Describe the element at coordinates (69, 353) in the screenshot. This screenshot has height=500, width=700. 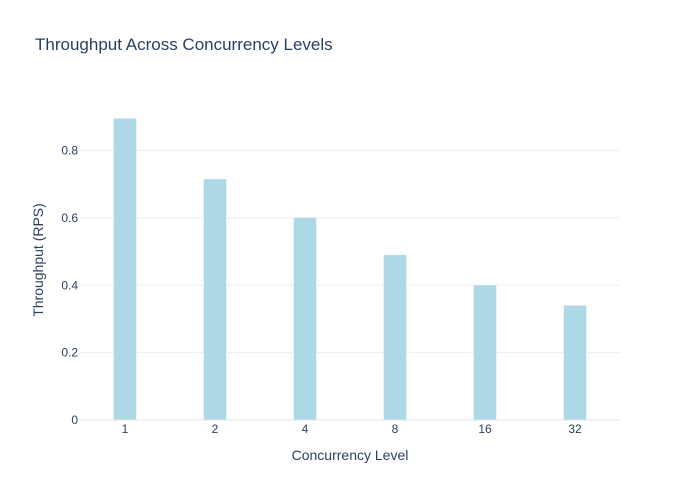
I see `y-tick-label: 0.2` at that location.